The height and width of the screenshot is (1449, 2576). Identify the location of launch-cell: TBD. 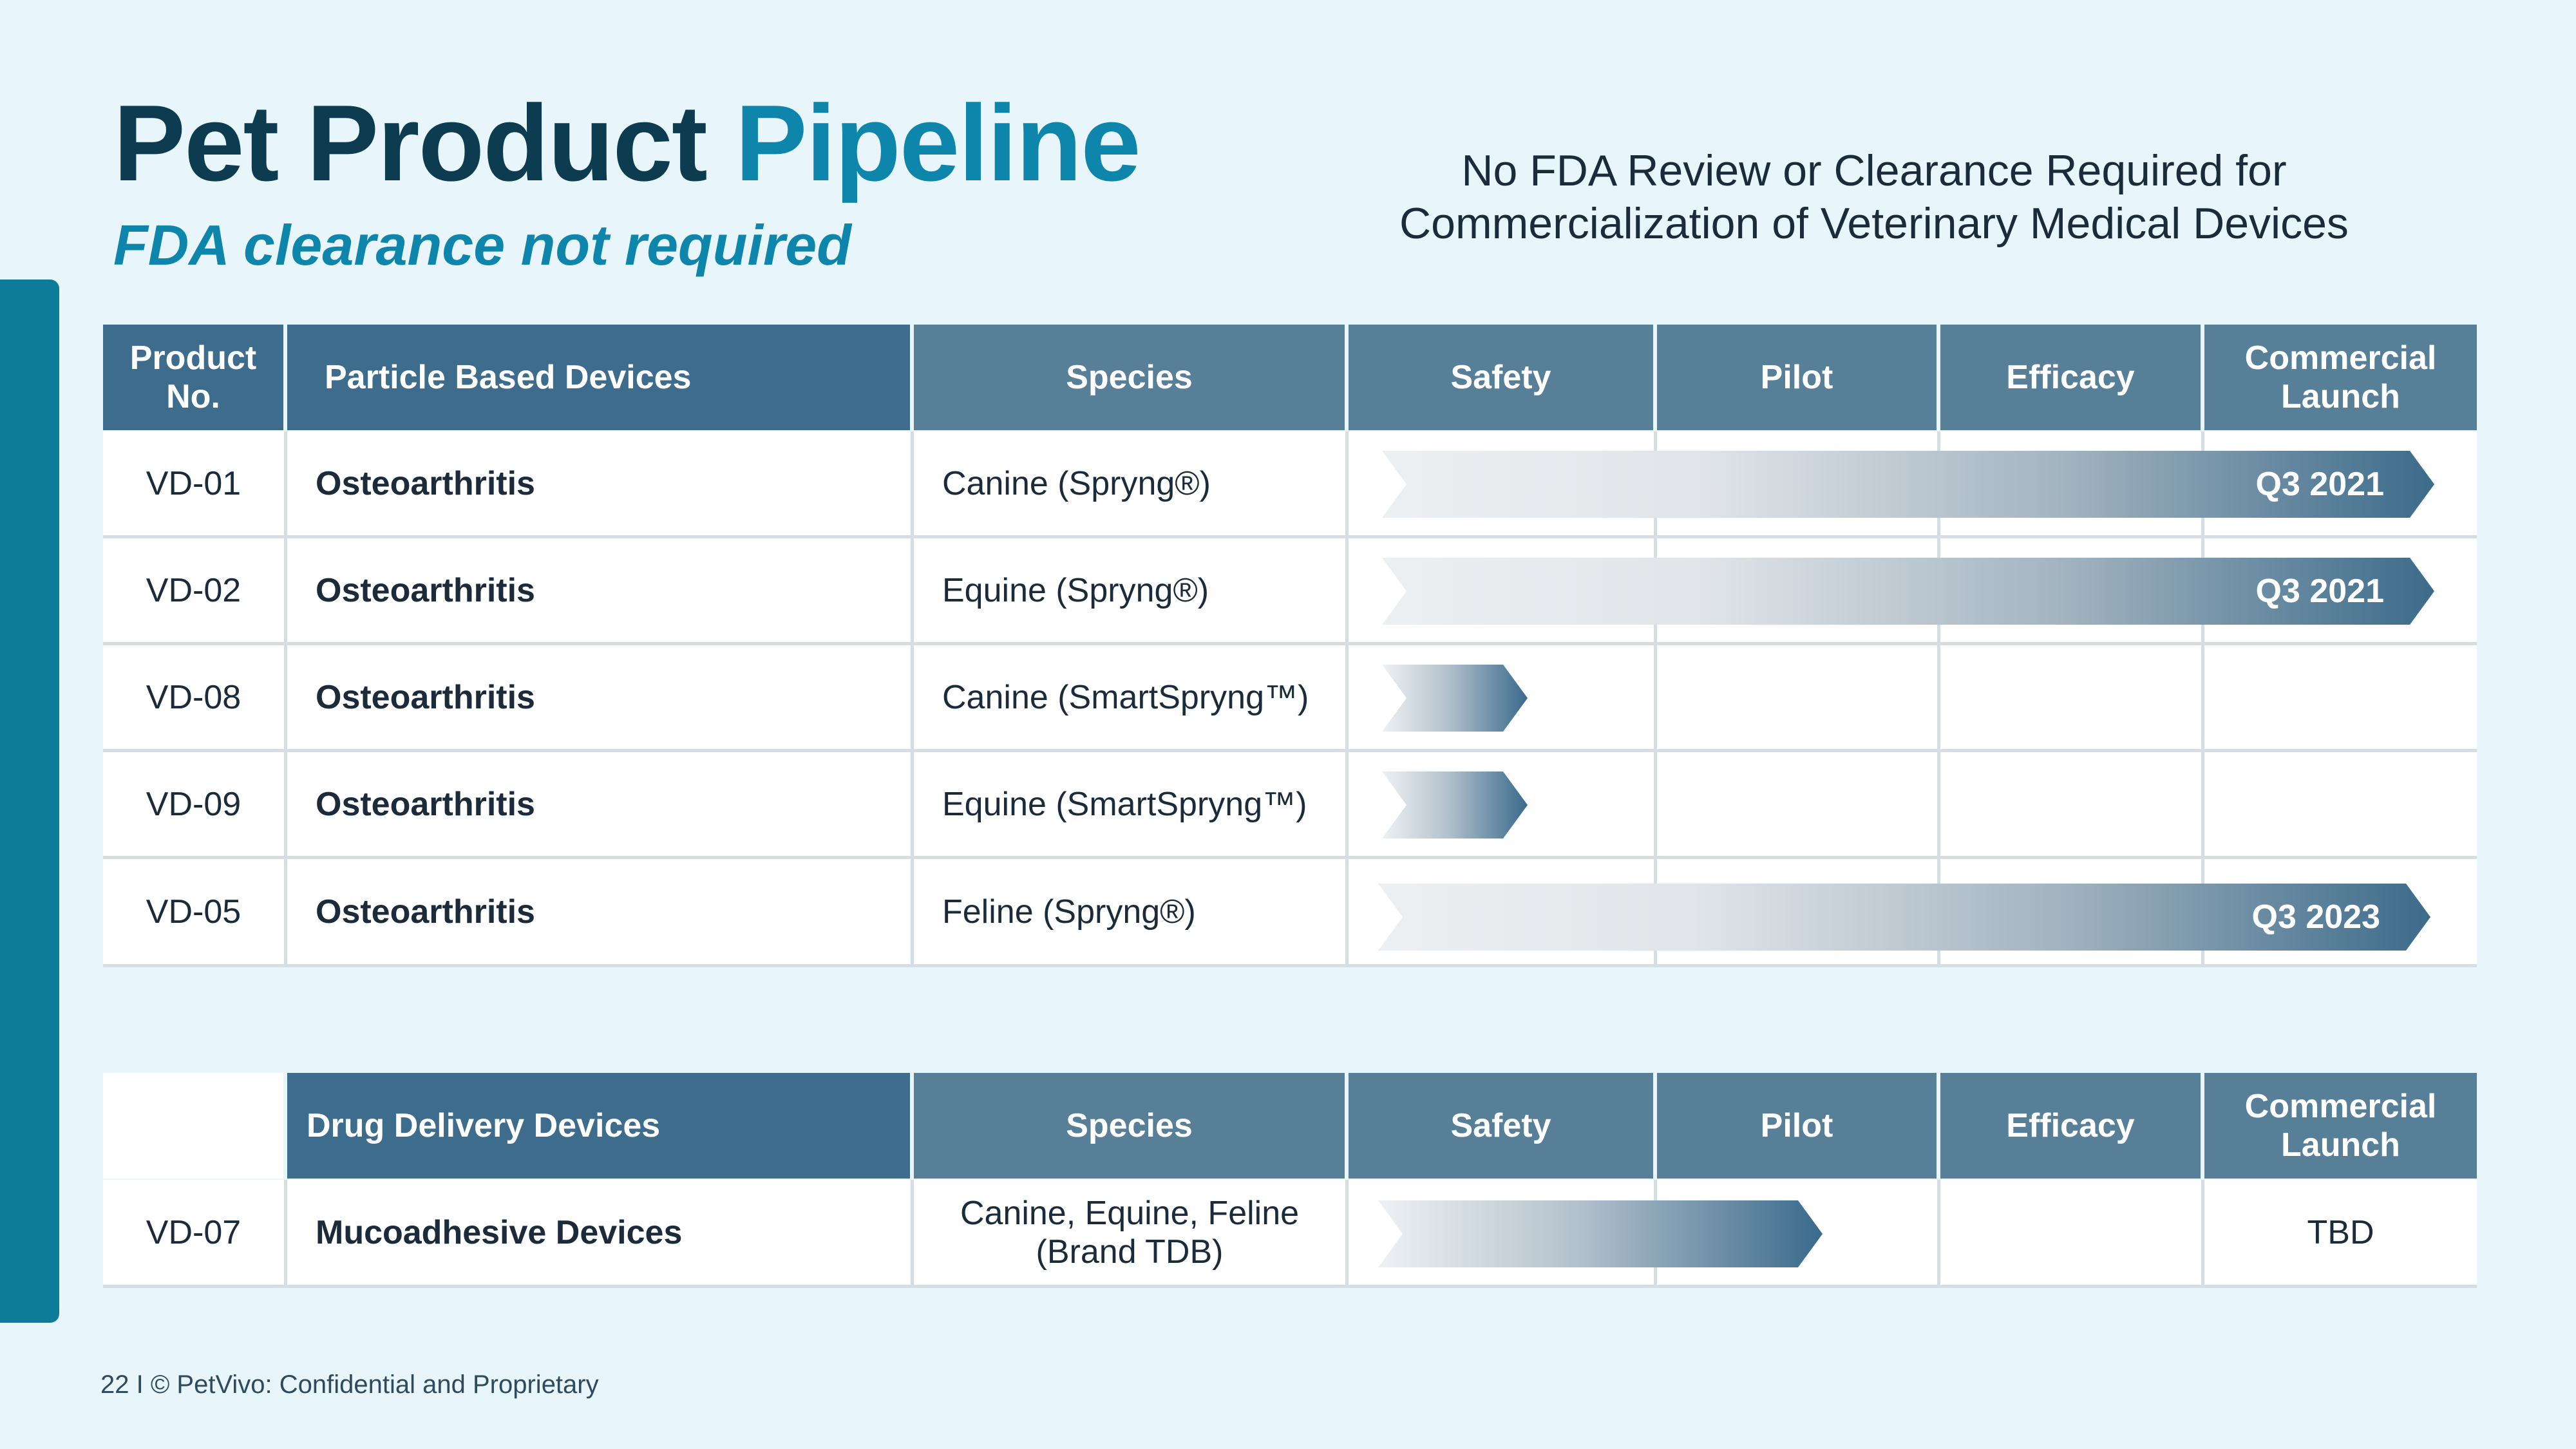
(2340, 1232).